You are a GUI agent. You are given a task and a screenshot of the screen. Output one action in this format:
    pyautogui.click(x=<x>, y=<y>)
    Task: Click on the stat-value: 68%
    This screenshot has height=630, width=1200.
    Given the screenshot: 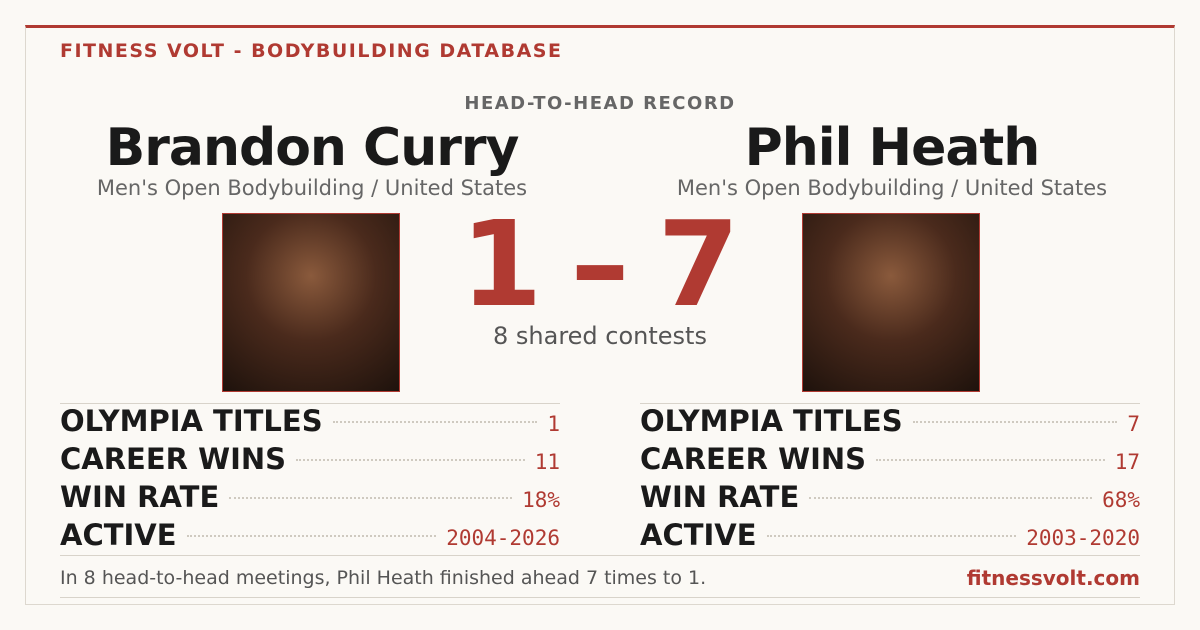 What is the action you would take?
    pyautogui.click(x=1121, y=500)
    